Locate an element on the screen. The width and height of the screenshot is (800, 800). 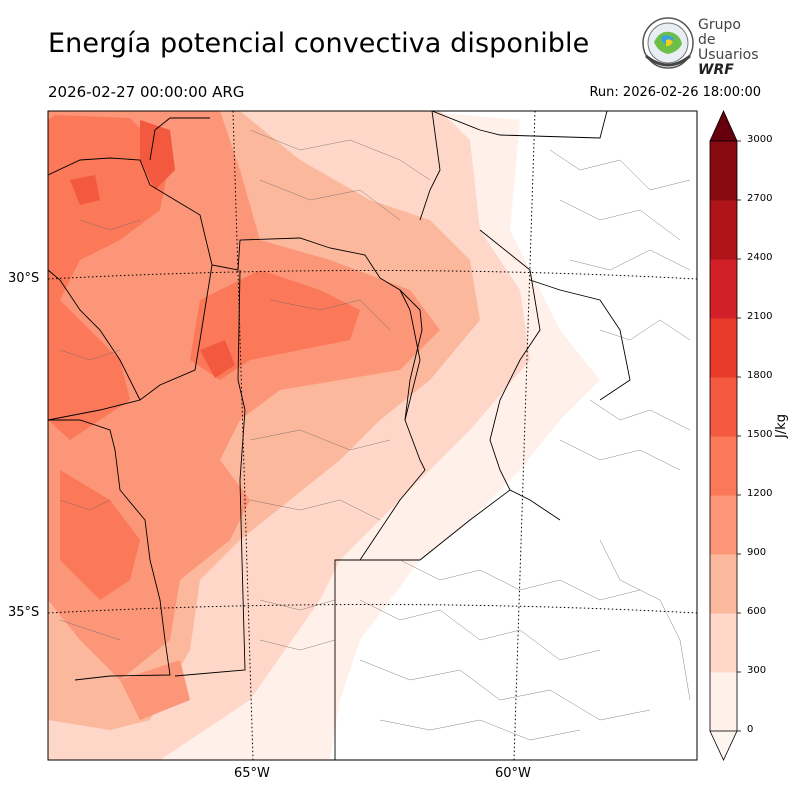
map-title: Energía potencial convectiva disponible is located at coordinates (319, 43).